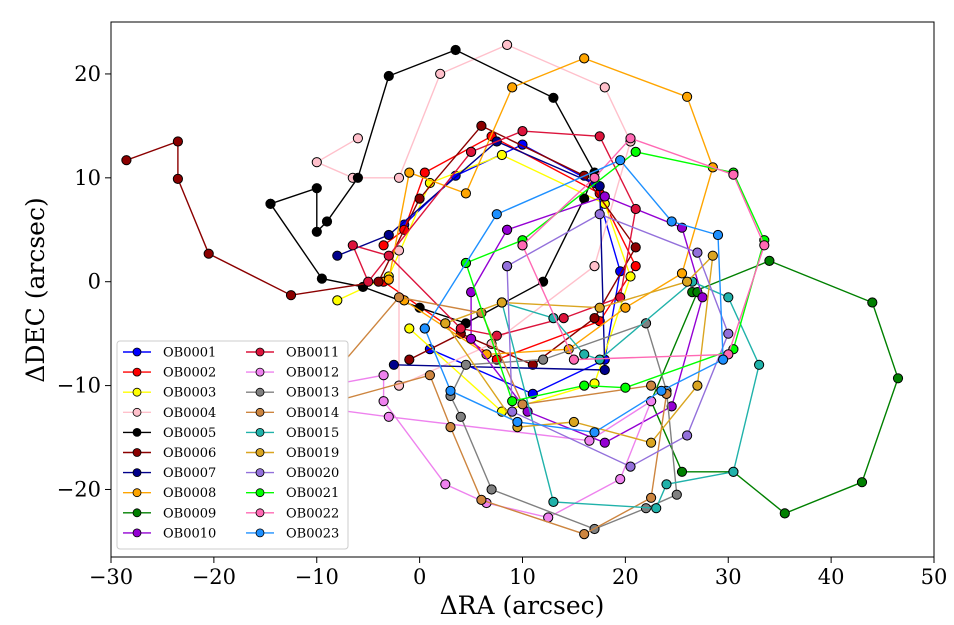  Describe the element at coordinates (111, 577) in the screenshot. I see `x-tick-label: −30` at that location.